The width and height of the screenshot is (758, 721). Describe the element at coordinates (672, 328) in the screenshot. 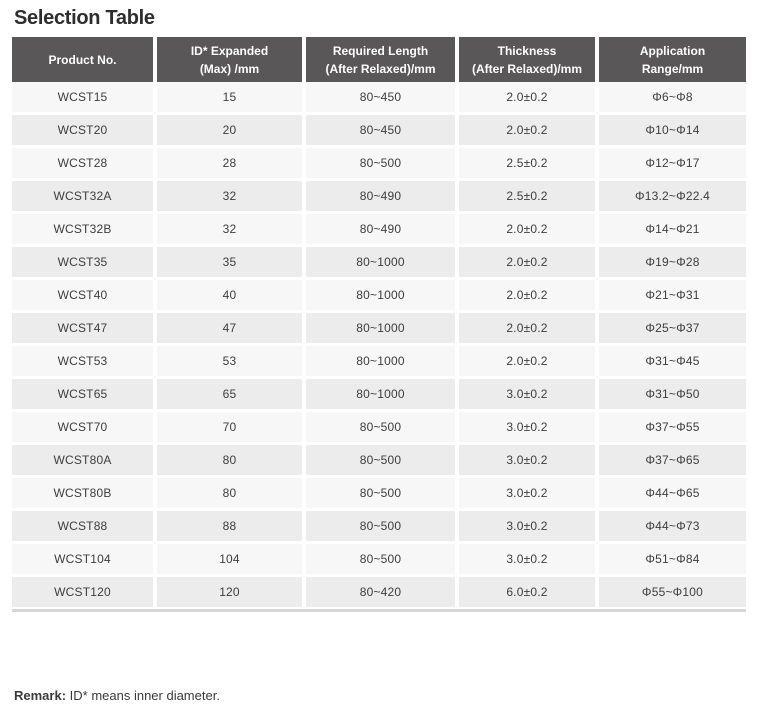

I see `cell-application-range: Φ25~Φ37` at that location.